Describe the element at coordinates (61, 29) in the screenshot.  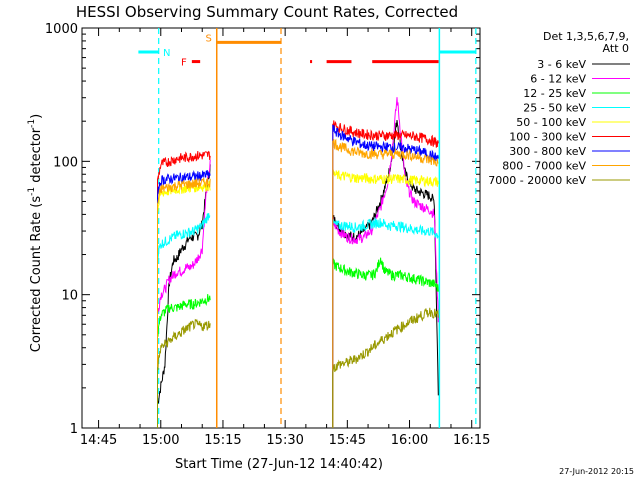
I see `y-tick-label: 1000` at that location.